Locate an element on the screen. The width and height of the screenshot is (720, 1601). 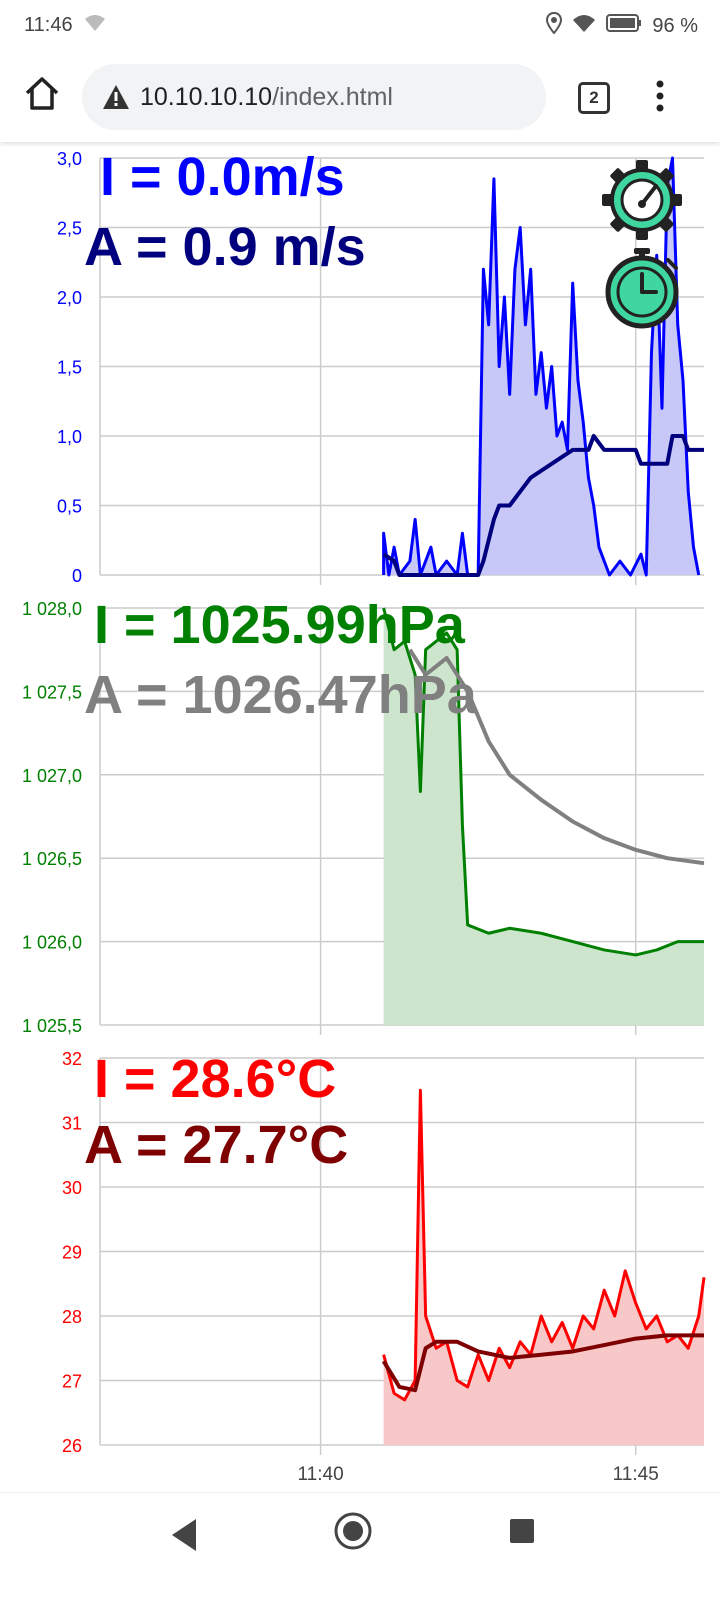
system-nav-bar is located at coordinates (360, 1546).